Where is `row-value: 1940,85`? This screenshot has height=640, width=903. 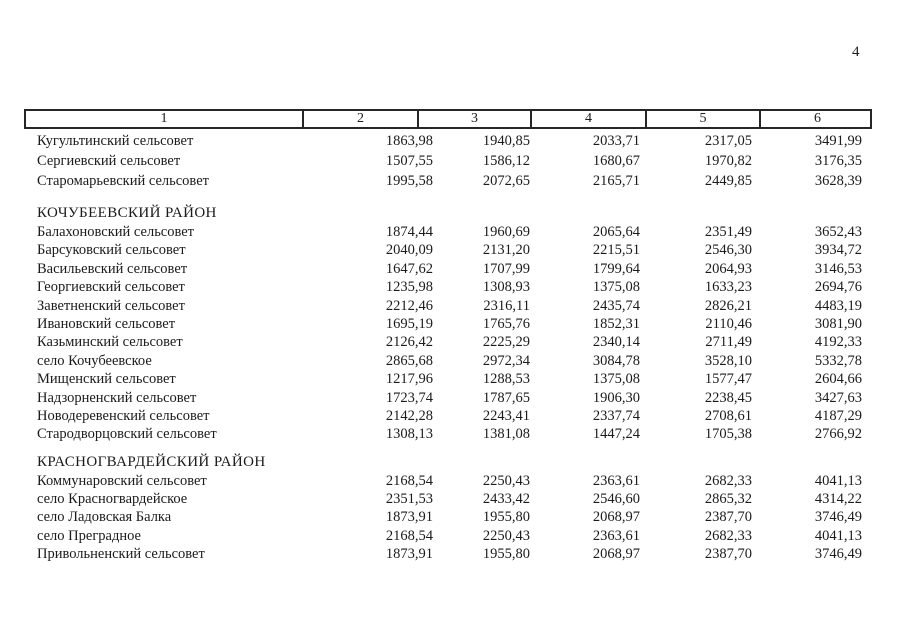 row-value: 1940,85 is located at coordinates (506, 141).